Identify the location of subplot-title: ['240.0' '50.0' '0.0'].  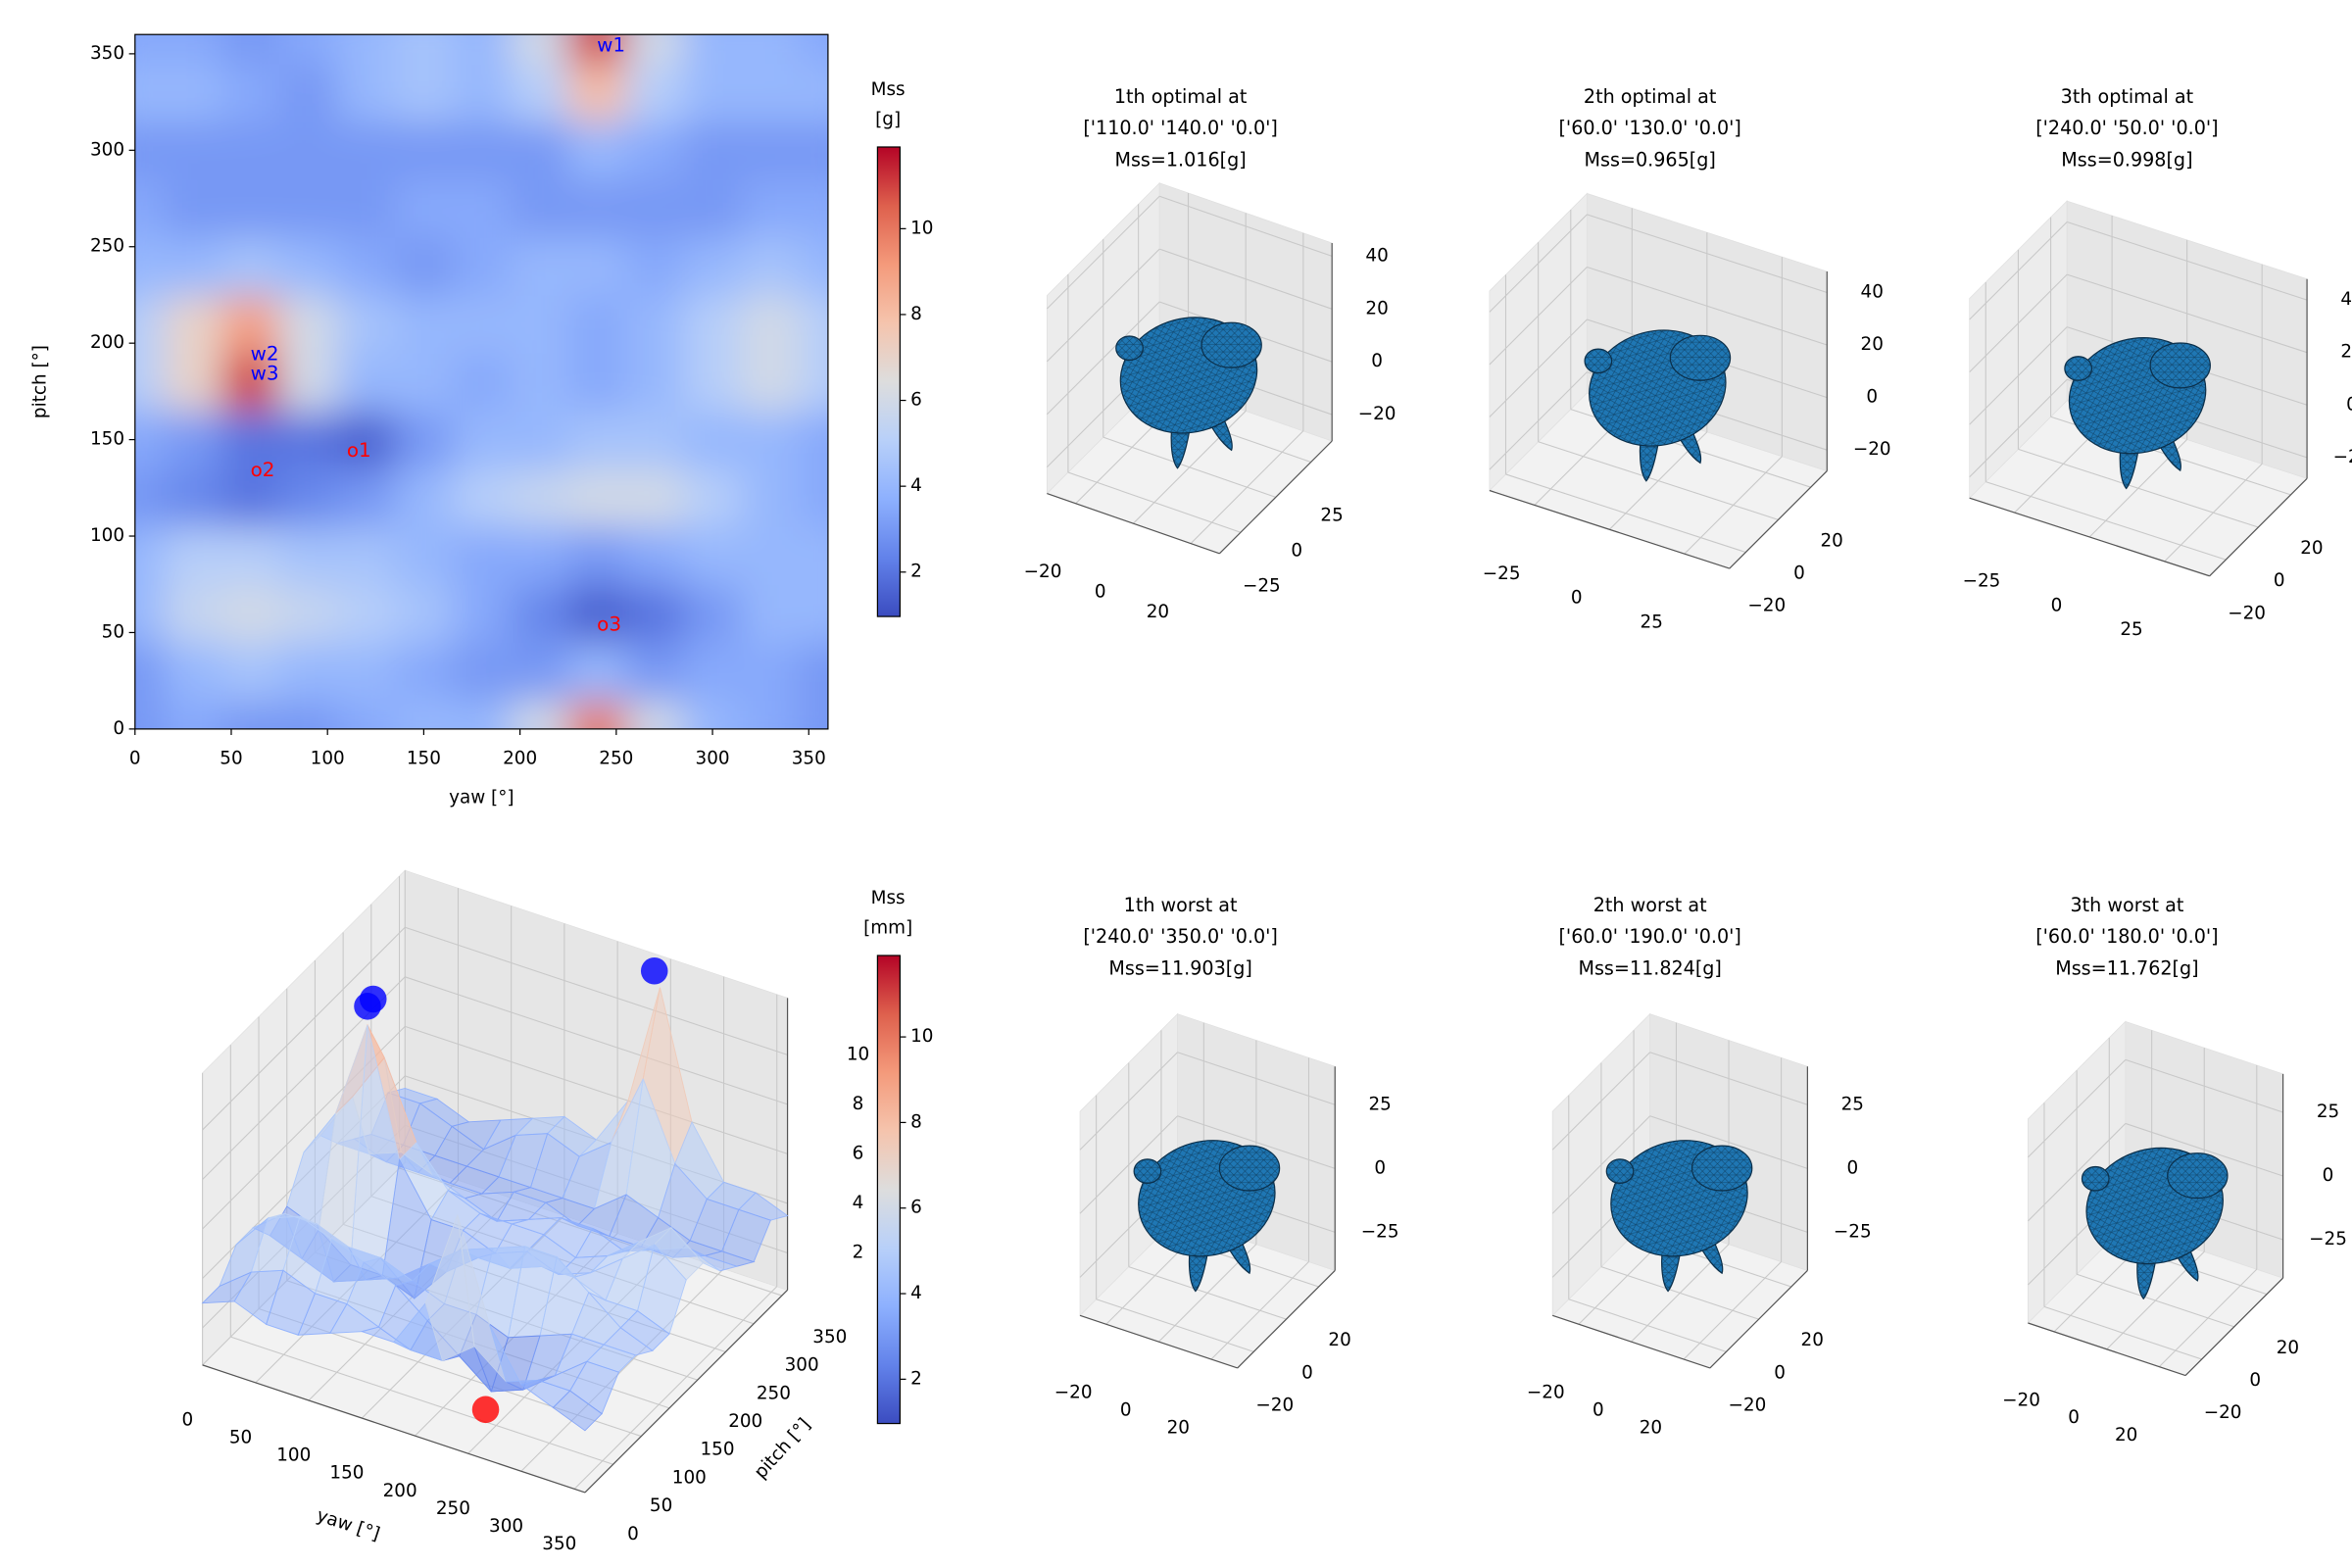
(2126, 128).